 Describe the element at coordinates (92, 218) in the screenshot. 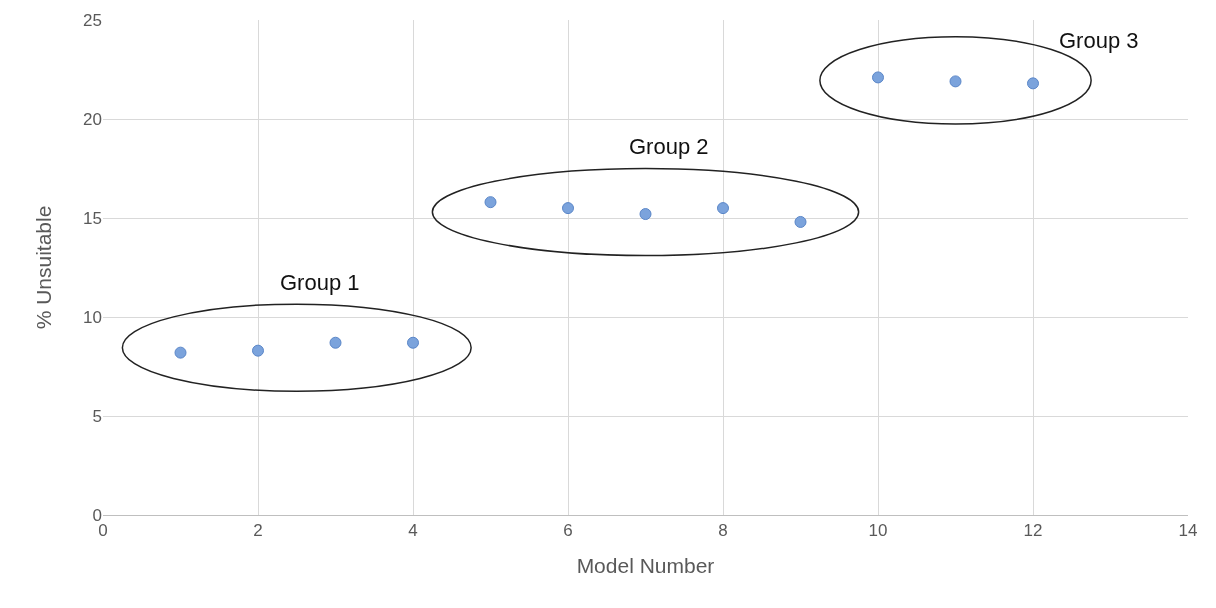

I see `y-tick-label: 15` at that location.